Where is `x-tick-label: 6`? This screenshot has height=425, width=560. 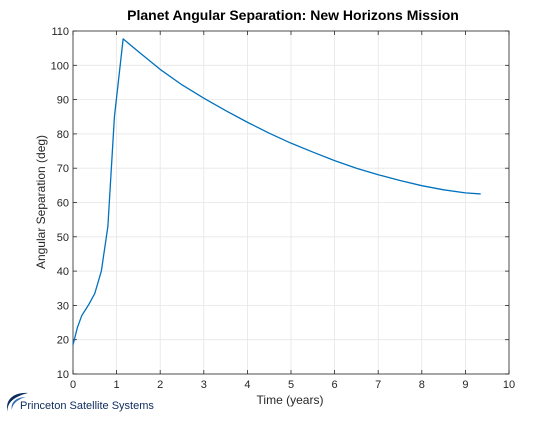 x-tick-label: 6 is located at coordinates (335, 385).